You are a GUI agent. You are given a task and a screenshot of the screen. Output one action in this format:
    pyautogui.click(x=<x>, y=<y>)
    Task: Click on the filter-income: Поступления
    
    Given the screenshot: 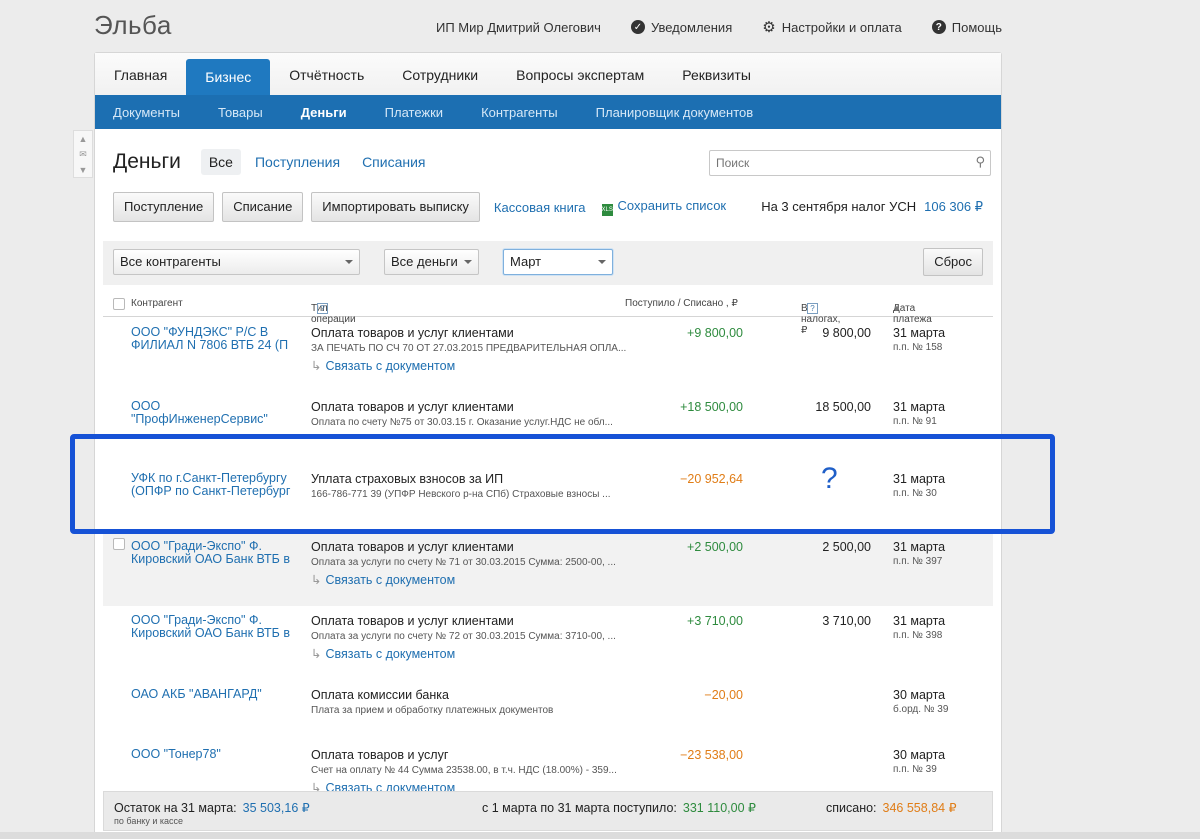 What is the action you would take?
    pyautogui.click(x=297, y=162)
    